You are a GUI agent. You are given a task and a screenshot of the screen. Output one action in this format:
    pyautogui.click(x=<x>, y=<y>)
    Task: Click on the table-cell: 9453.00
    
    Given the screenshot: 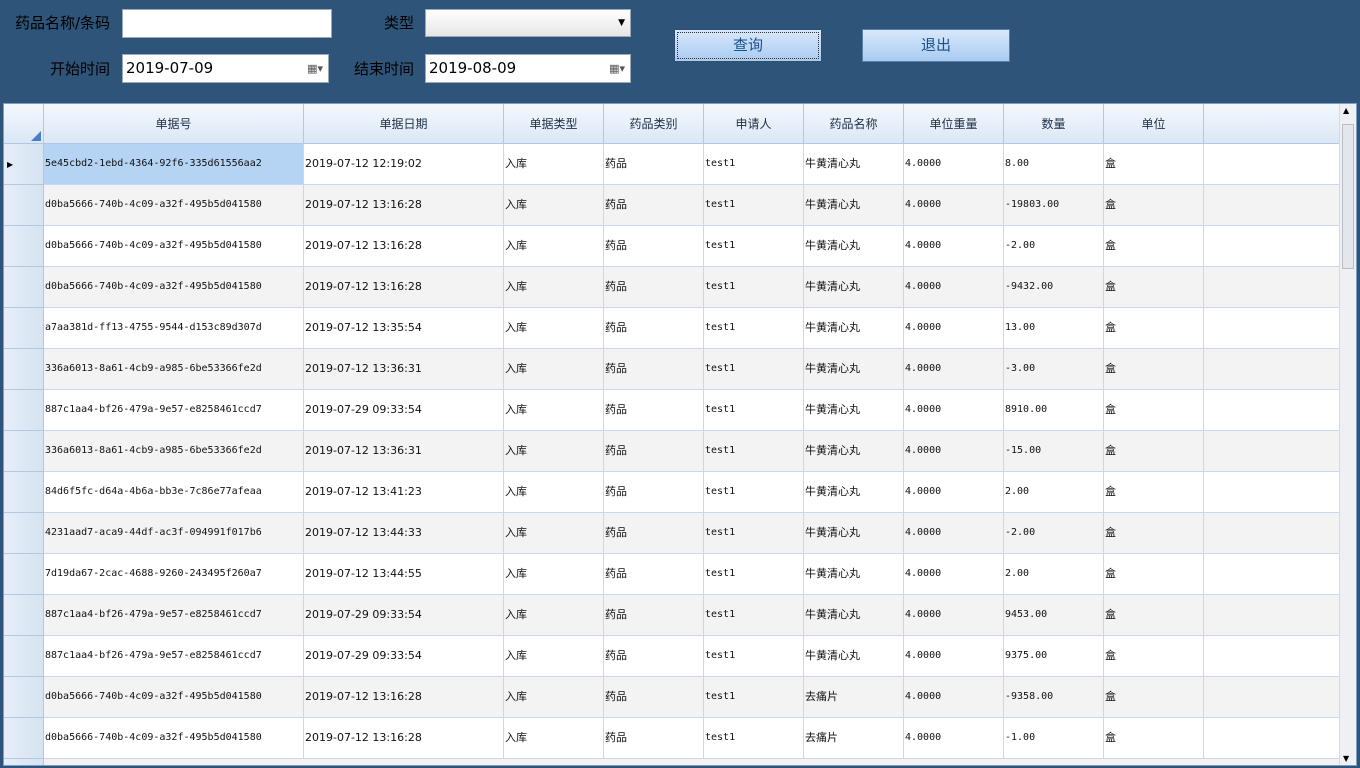 What is the action you would take?
    pyautogui.click(x=1054, y=615)
    